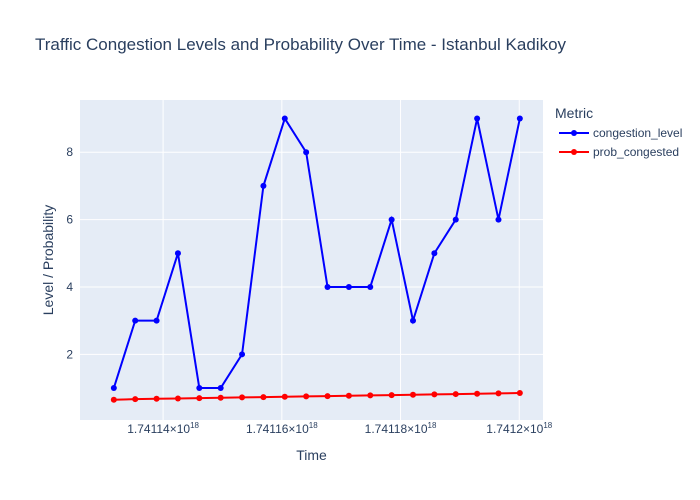  Describe the element at coordinates (574, 113) in the screenshot. I see `legend-title: Metric` at that location.